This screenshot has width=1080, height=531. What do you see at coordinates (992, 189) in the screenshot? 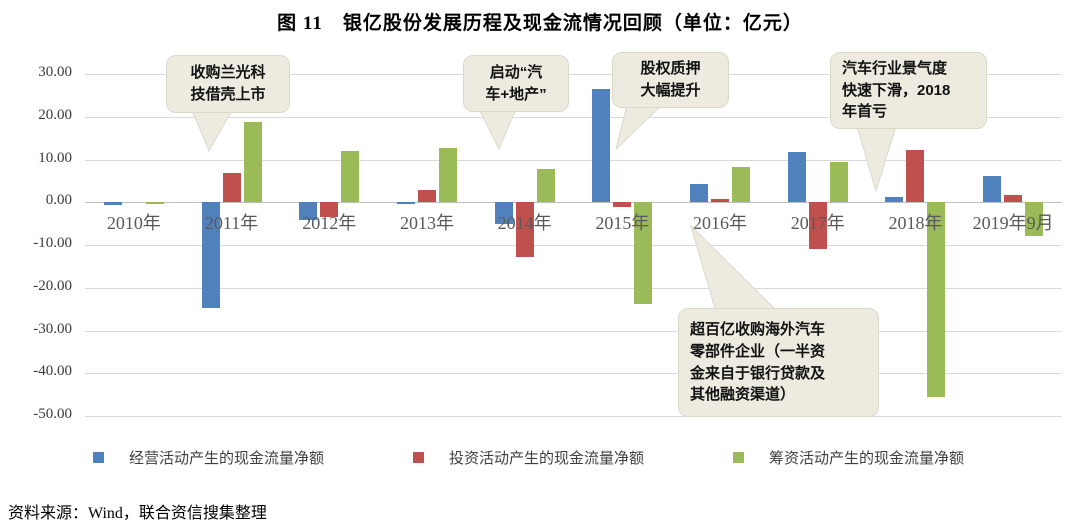
I see `bar-operating-2019年9月` at bounding box center [992, 189].